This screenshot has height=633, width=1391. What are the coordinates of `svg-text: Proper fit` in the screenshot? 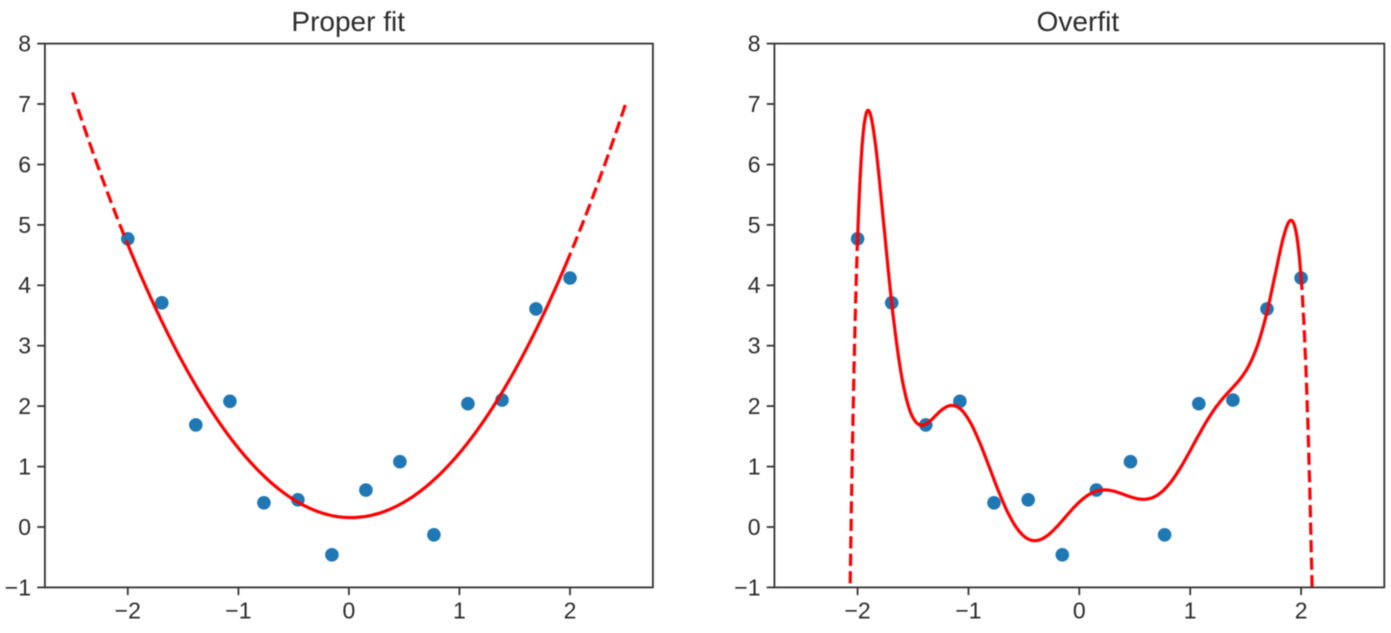 It's located at (348, 21).